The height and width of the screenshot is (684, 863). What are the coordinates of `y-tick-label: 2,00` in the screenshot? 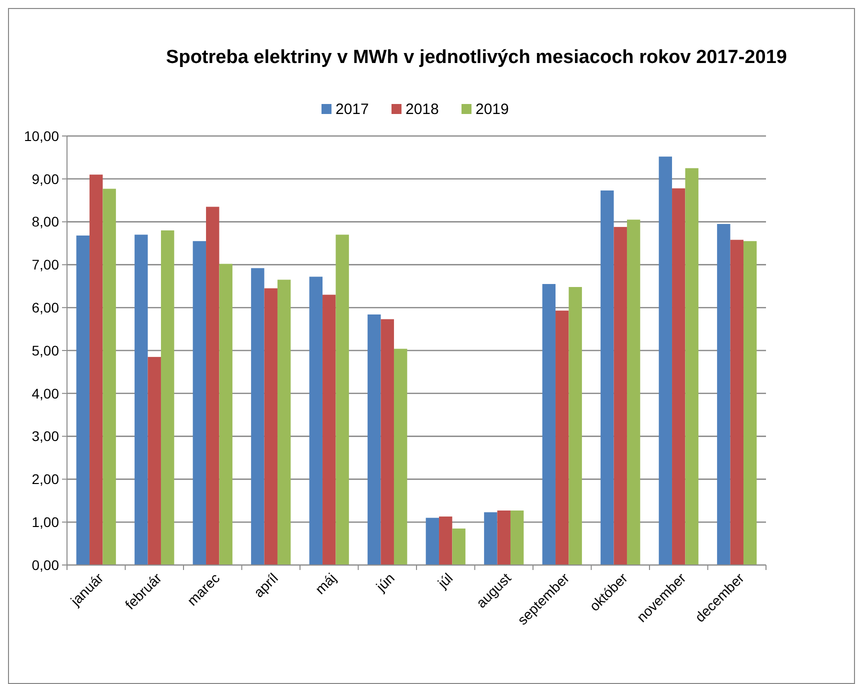 It's located at (46, 479).